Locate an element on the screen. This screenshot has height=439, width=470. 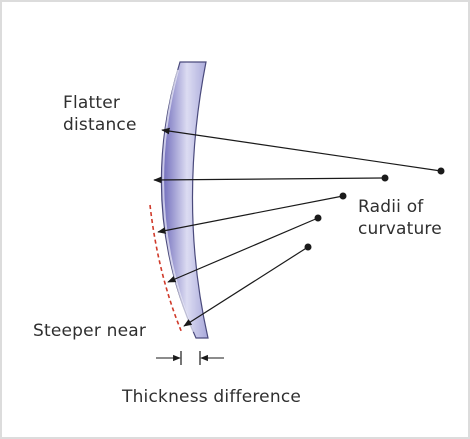
lens-front-surface-highlight is located at coordinates (178, 201).